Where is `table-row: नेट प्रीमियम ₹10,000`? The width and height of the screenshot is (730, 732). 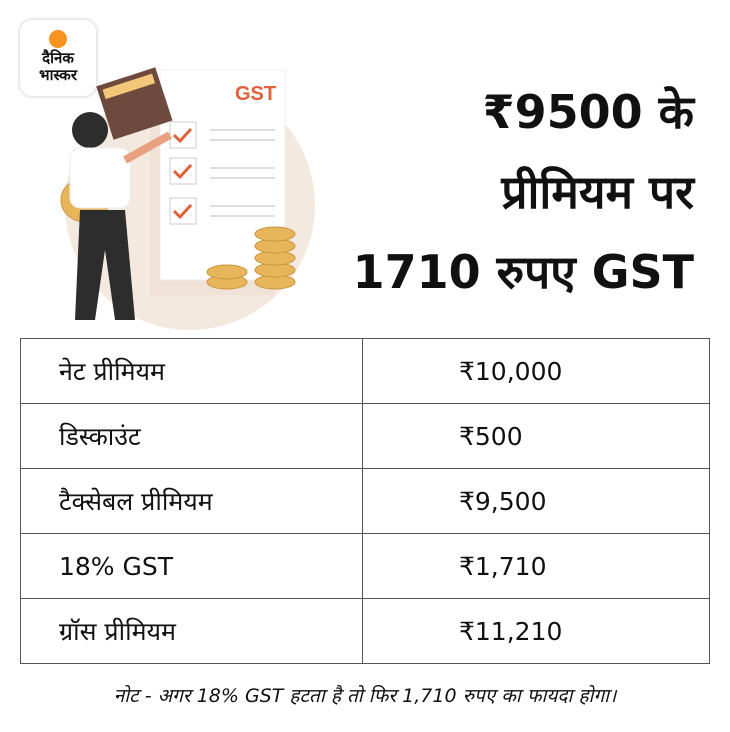
table-row: नेट प्रीमियम ₹10,000 is located at coordinates (365, 371).